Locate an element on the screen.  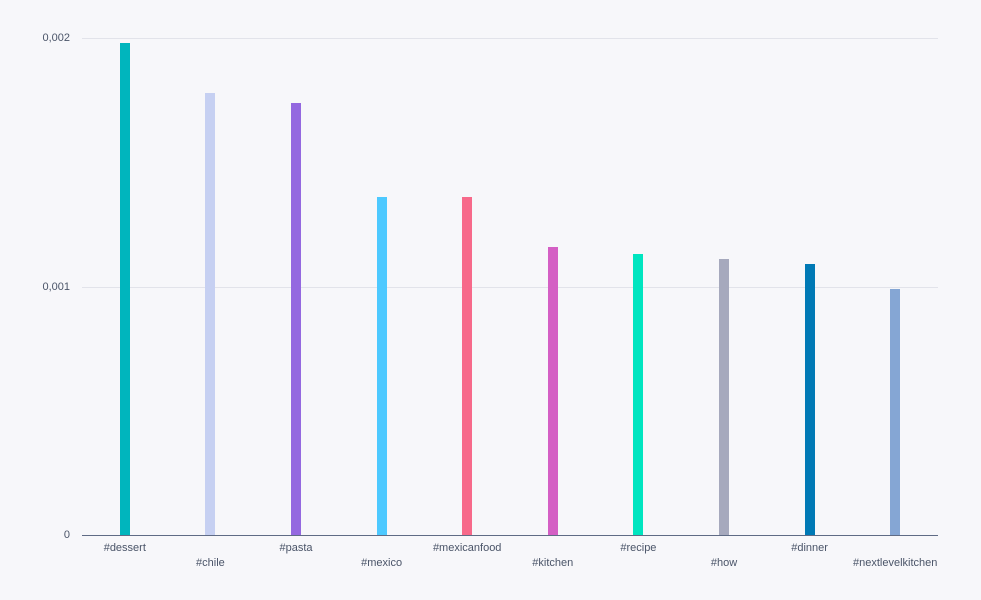
x-axis-line is located at coordinates (510, 535).